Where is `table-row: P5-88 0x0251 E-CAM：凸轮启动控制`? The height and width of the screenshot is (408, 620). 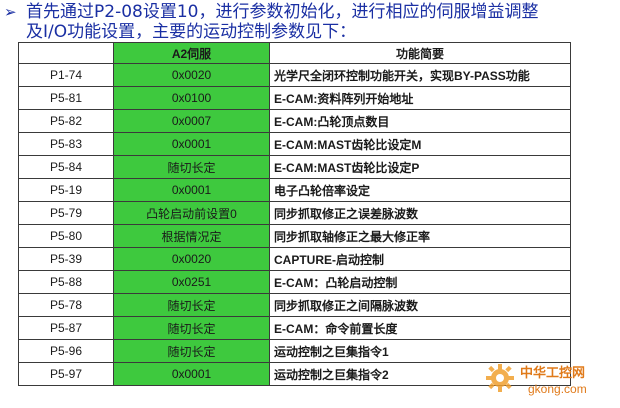
table-row: P5-88 0x0251 E-CAM：凸轮启动控制 is located at coordinates (294, 282).